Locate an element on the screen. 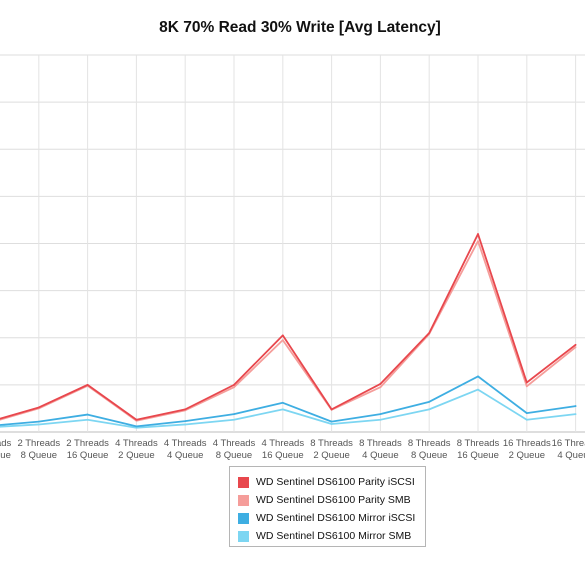 Image resolution: width=585 pixels, height=568 pixels. legend-item: WD Sentinel DS6100 Parity SMB is located at coordinates (331, 500).